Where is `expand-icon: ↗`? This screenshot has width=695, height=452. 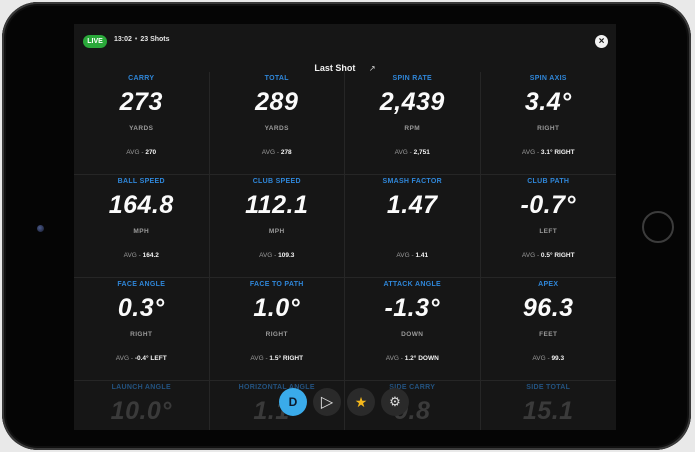 expand-icon: ↗ is located at coordinates (372, 68).